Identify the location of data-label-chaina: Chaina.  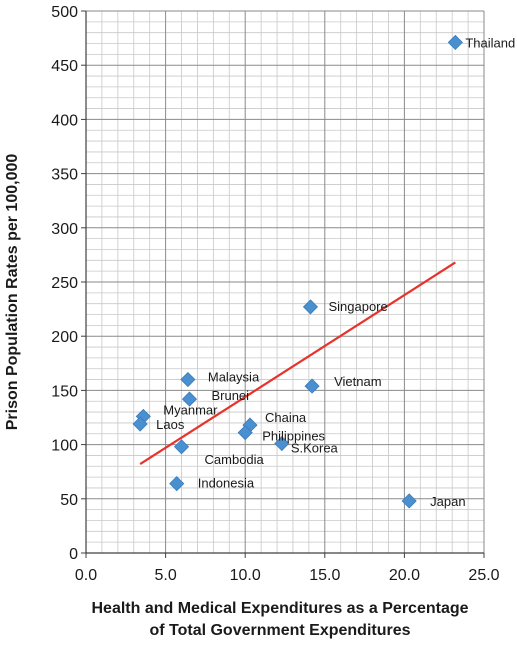
(286, 417).